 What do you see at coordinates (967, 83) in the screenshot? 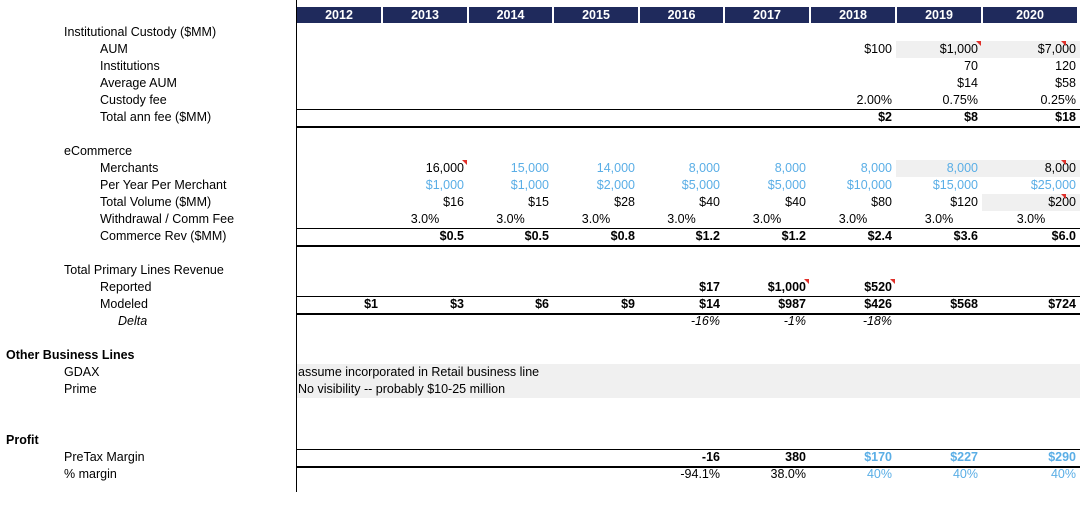
I see `custody-cell: $14` at bounding box center [967, 83].